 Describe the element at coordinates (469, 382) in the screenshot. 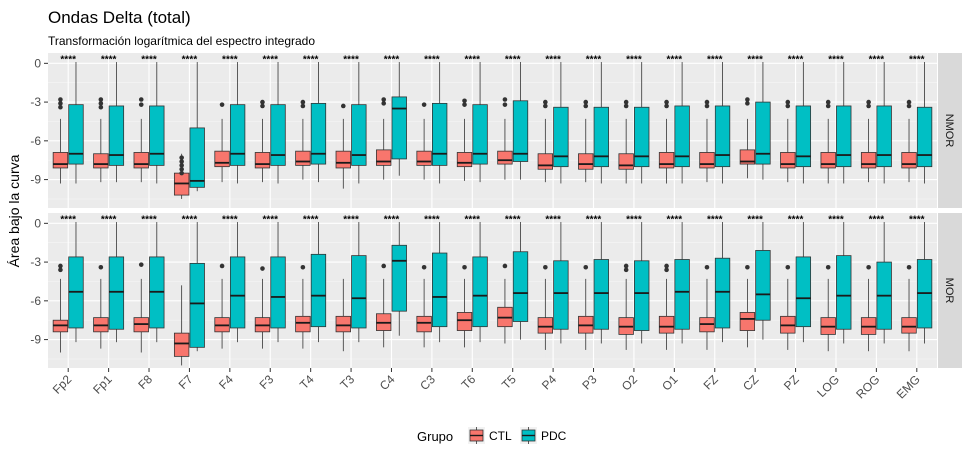

I see `x-tick-label: T6` at that location.